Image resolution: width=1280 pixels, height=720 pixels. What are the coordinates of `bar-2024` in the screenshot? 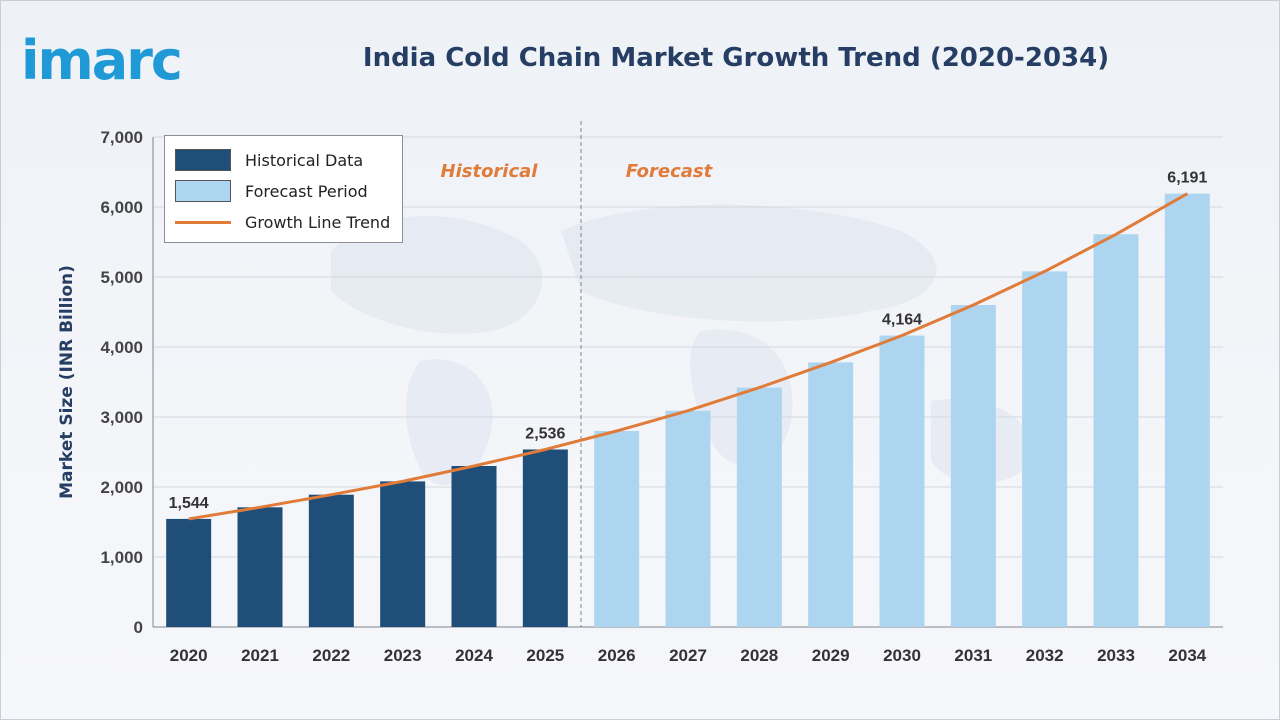 It's located at (474, 546).